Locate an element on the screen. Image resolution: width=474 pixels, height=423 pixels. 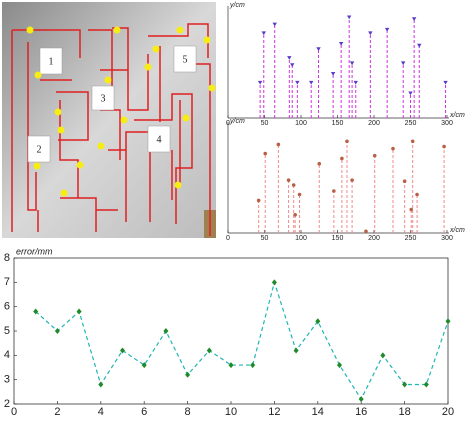
y-tick-label: 7 is located at coordinates (7, 282).